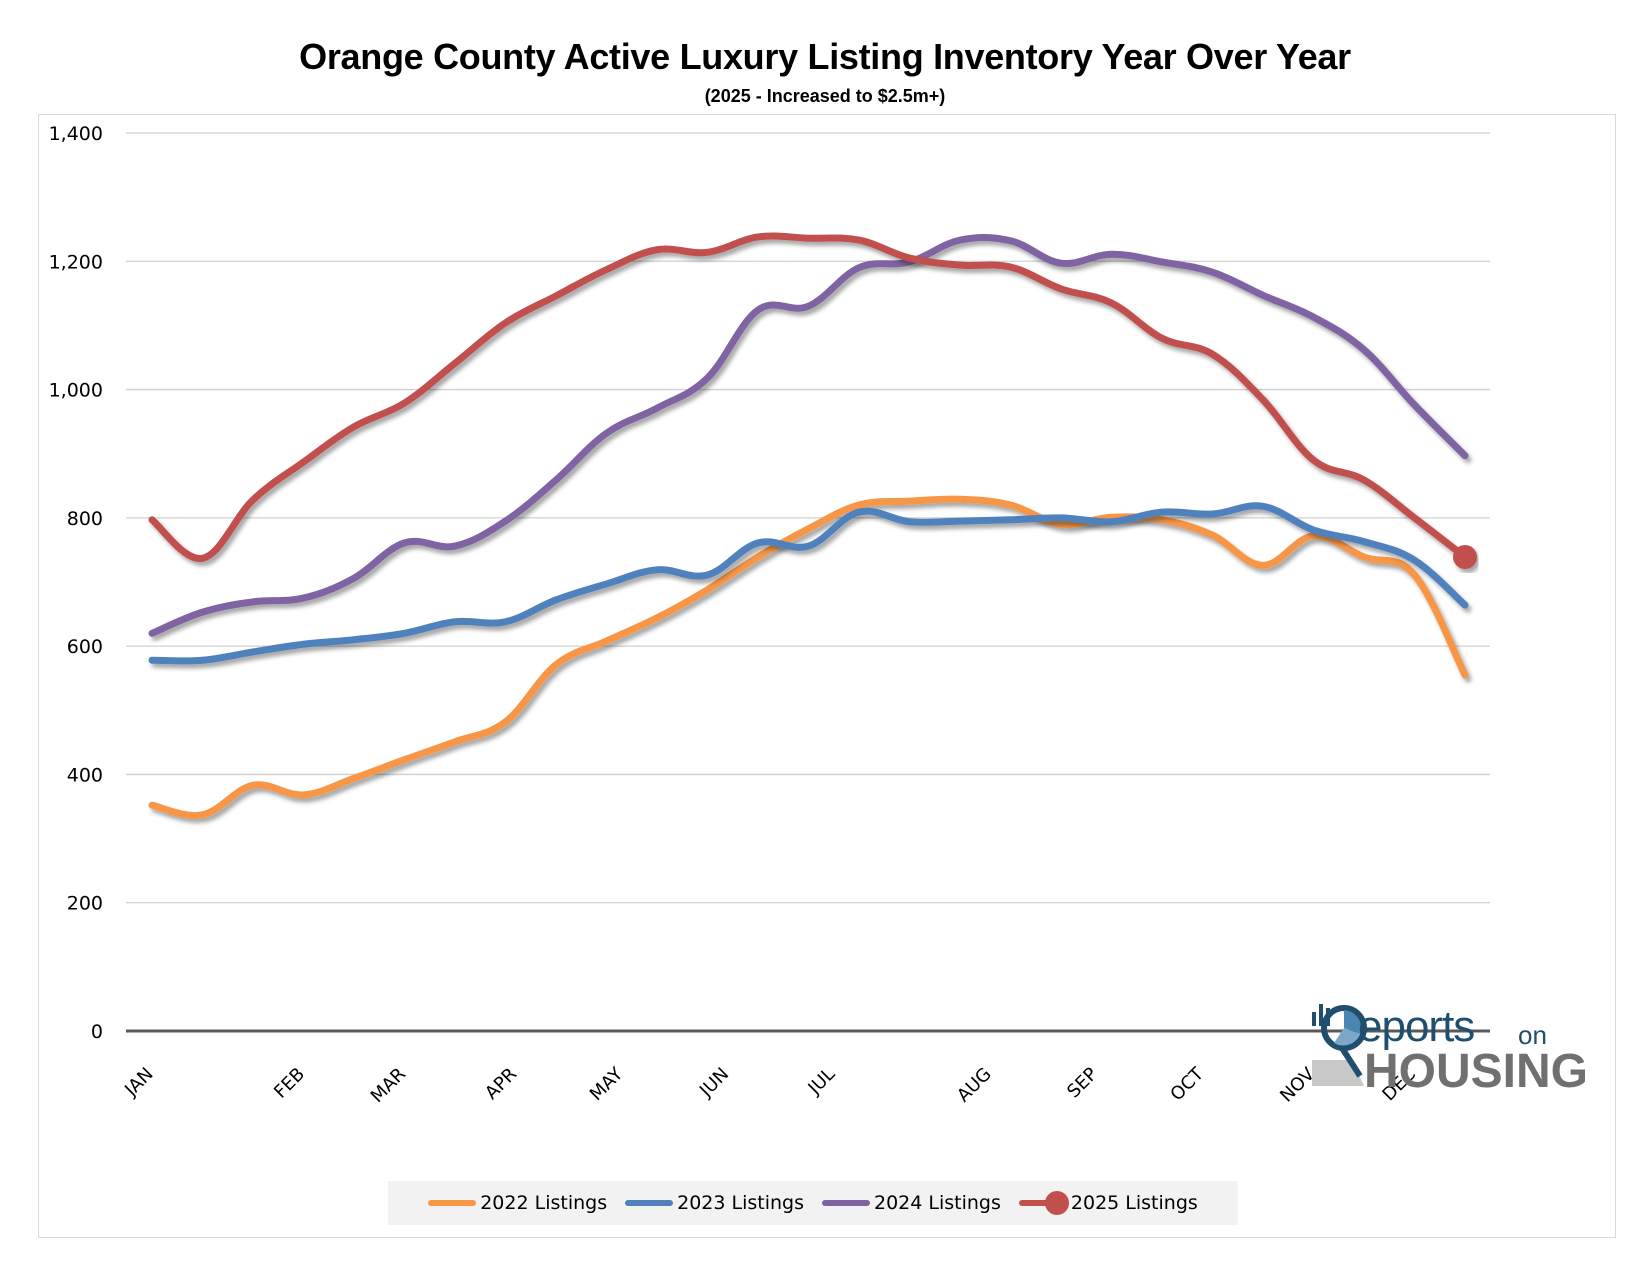 Image resolution: width=1650 pixels, height=1275 pixels. Describe the element at coordinates (138, 1082) in the screenshot. I see `x-tick-label: JAN` at that location.